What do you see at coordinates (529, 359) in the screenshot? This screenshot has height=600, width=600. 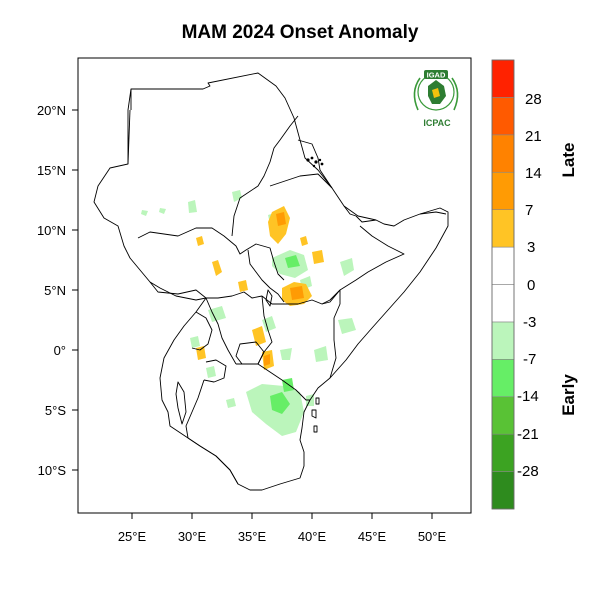 I see `colorbar-tick-label: -7` at bounding box center [529, 359].